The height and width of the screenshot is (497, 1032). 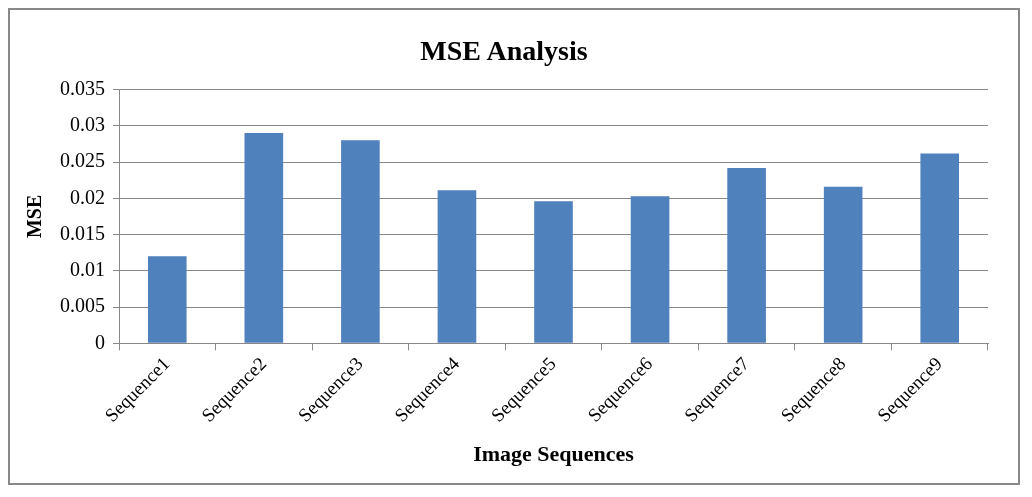 What do you see at coordinates (87, 124) in the screenshot?
I see `y-tick-label: 0.03` at bounding box center [87, 124].